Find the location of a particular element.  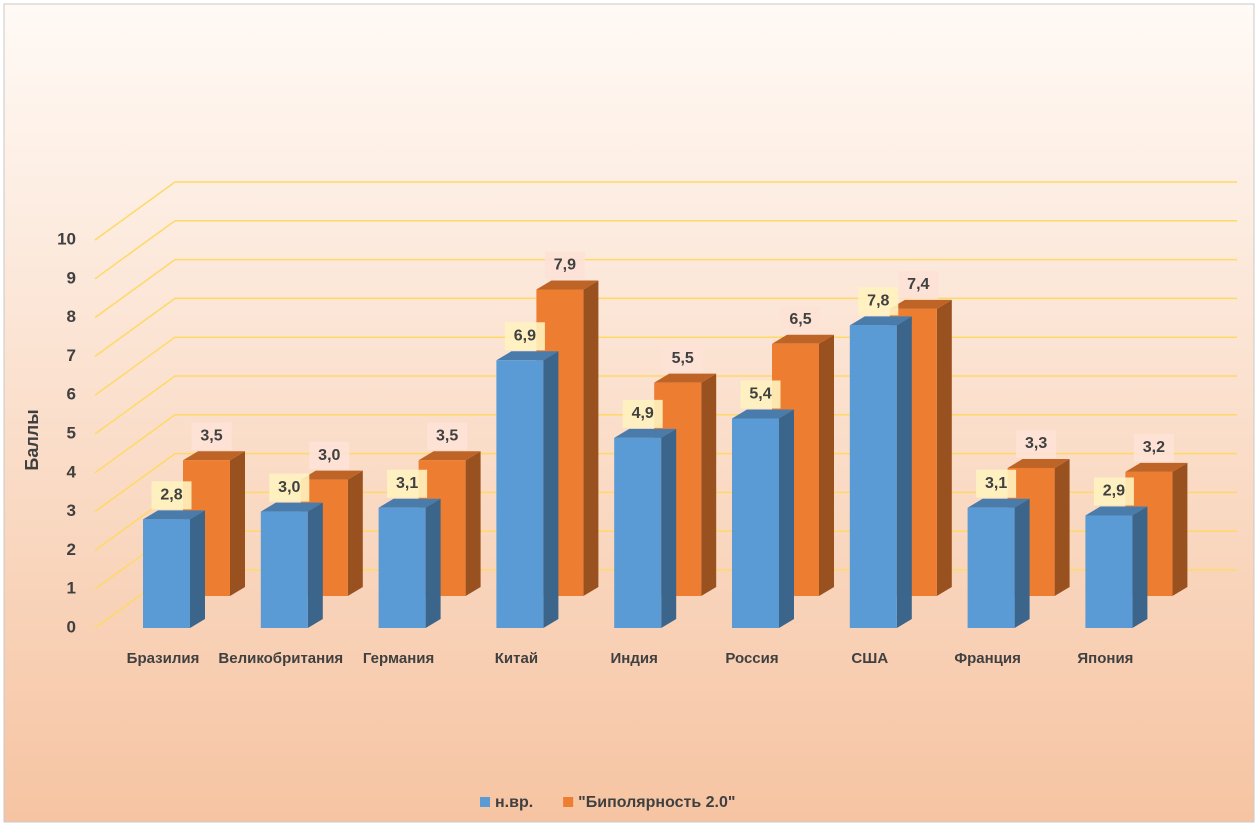

data-label: 3,3 is located at coordinates (1036, 443).